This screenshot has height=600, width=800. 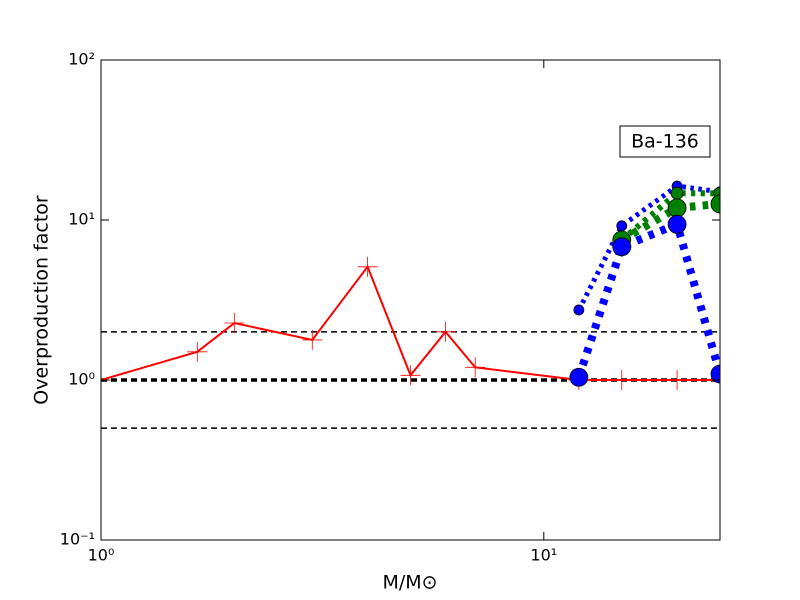 What do you see at coordinates (77, 539) in the screenshot?
I see `y-tick-label: 10⁻¹` at bounding box center [77, 539].